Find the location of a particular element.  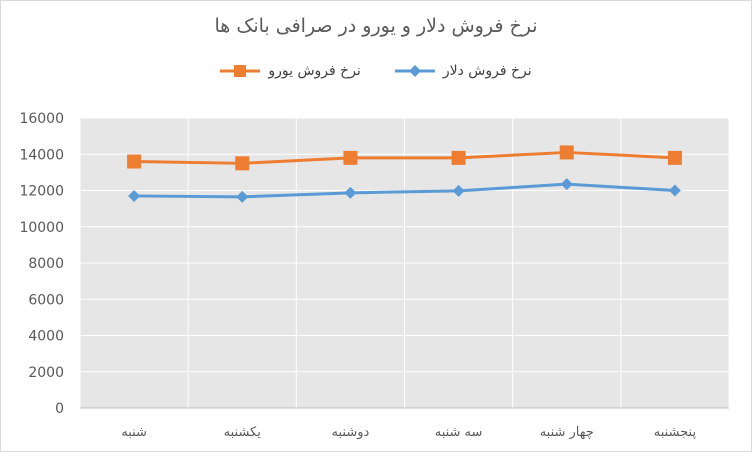

y-tick-label: 6000 is located at coordinates (46, 300).